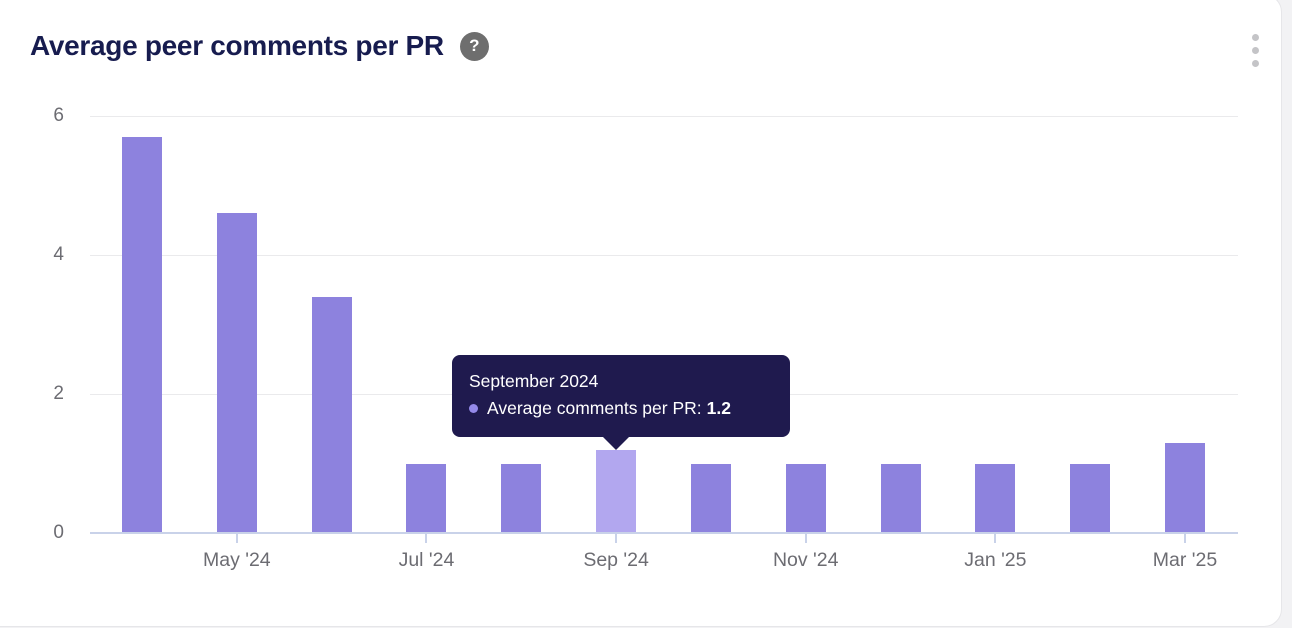 This screenshot has width=1292, height=628. I want to click on tooltip-series-label: Average comments per PR:, so click(594, 408).